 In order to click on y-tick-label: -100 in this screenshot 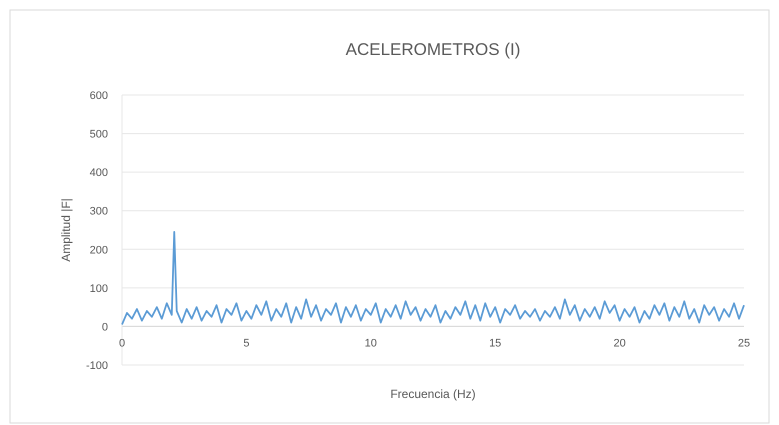, I will do `click(97, 366)`.